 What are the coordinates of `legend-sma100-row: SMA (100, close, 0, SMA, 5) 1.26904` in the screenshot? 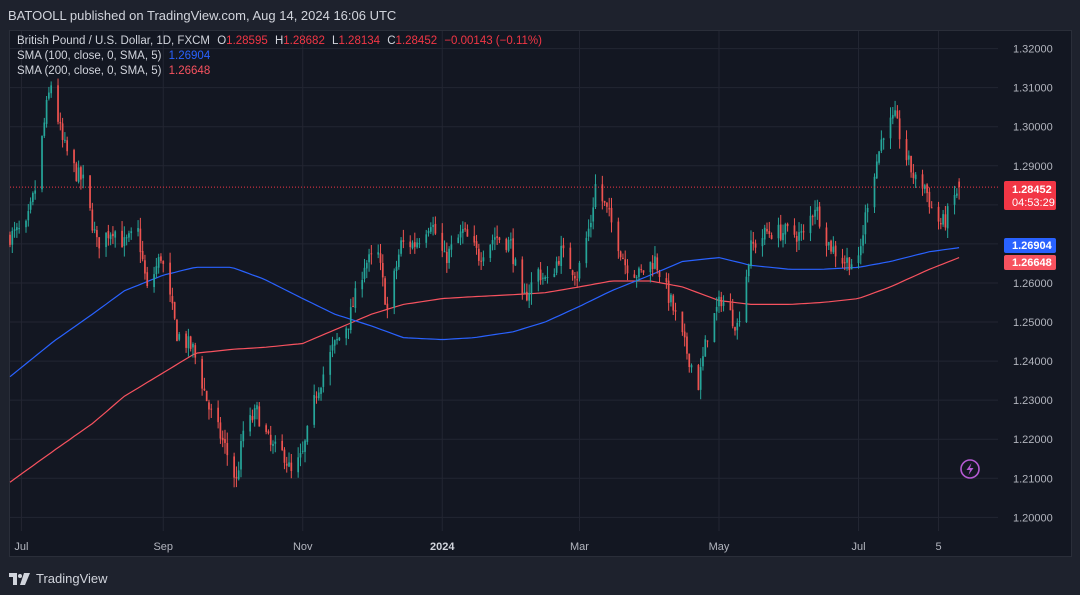 It's located at (279, 56).